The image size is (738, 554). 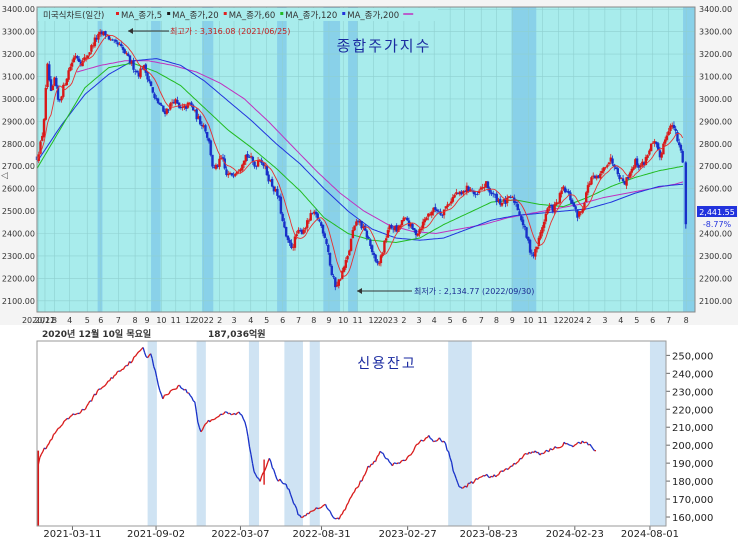 What do you see at coordinates (73, 15) in the screenshot?
I see `chart-name: 미국식차트(일간)` at bounding box center [73, 15].